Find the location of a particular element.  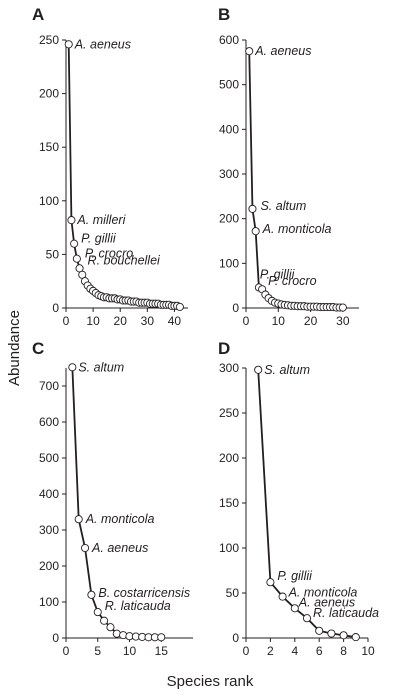

x-tick-label: 2 is located at coordinates (270, 651).